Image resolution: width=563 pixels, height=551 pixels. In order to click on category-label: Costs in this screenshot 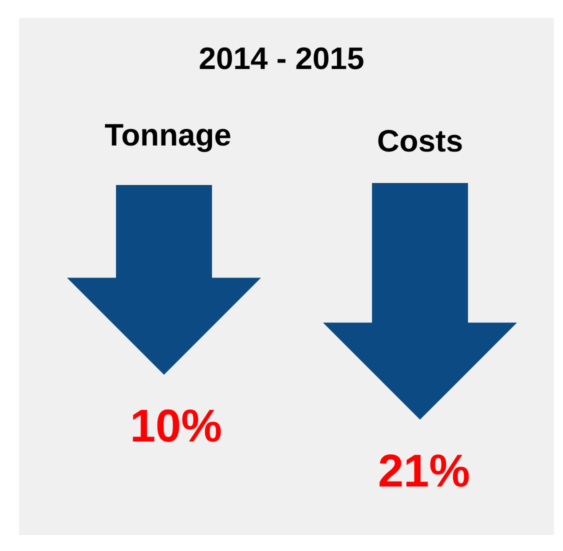, I will do `click(420, 141)`.